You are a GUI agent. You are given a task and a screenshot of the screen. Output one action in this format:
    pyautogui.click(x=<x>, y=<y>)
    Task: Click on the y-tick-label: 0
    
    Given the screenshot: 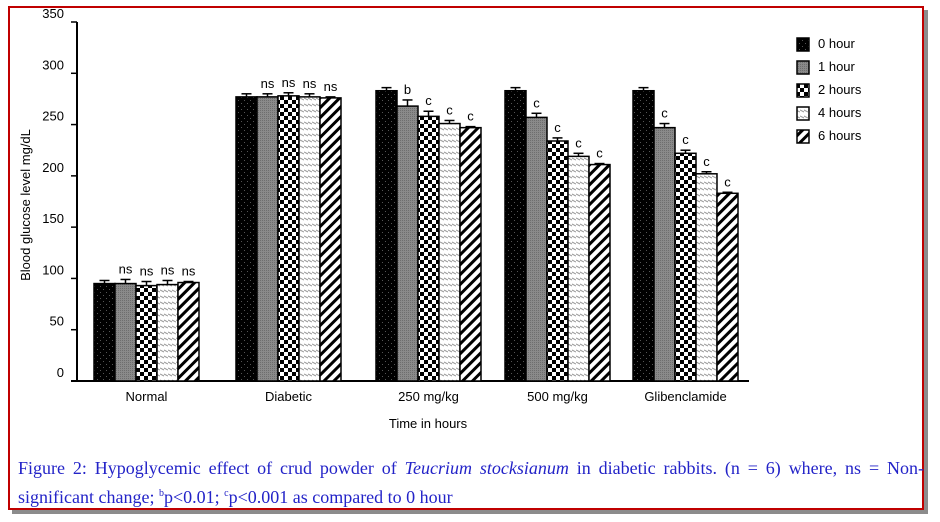 What is the action you would take?
    pyautogui.click(x=60, y=372)
    